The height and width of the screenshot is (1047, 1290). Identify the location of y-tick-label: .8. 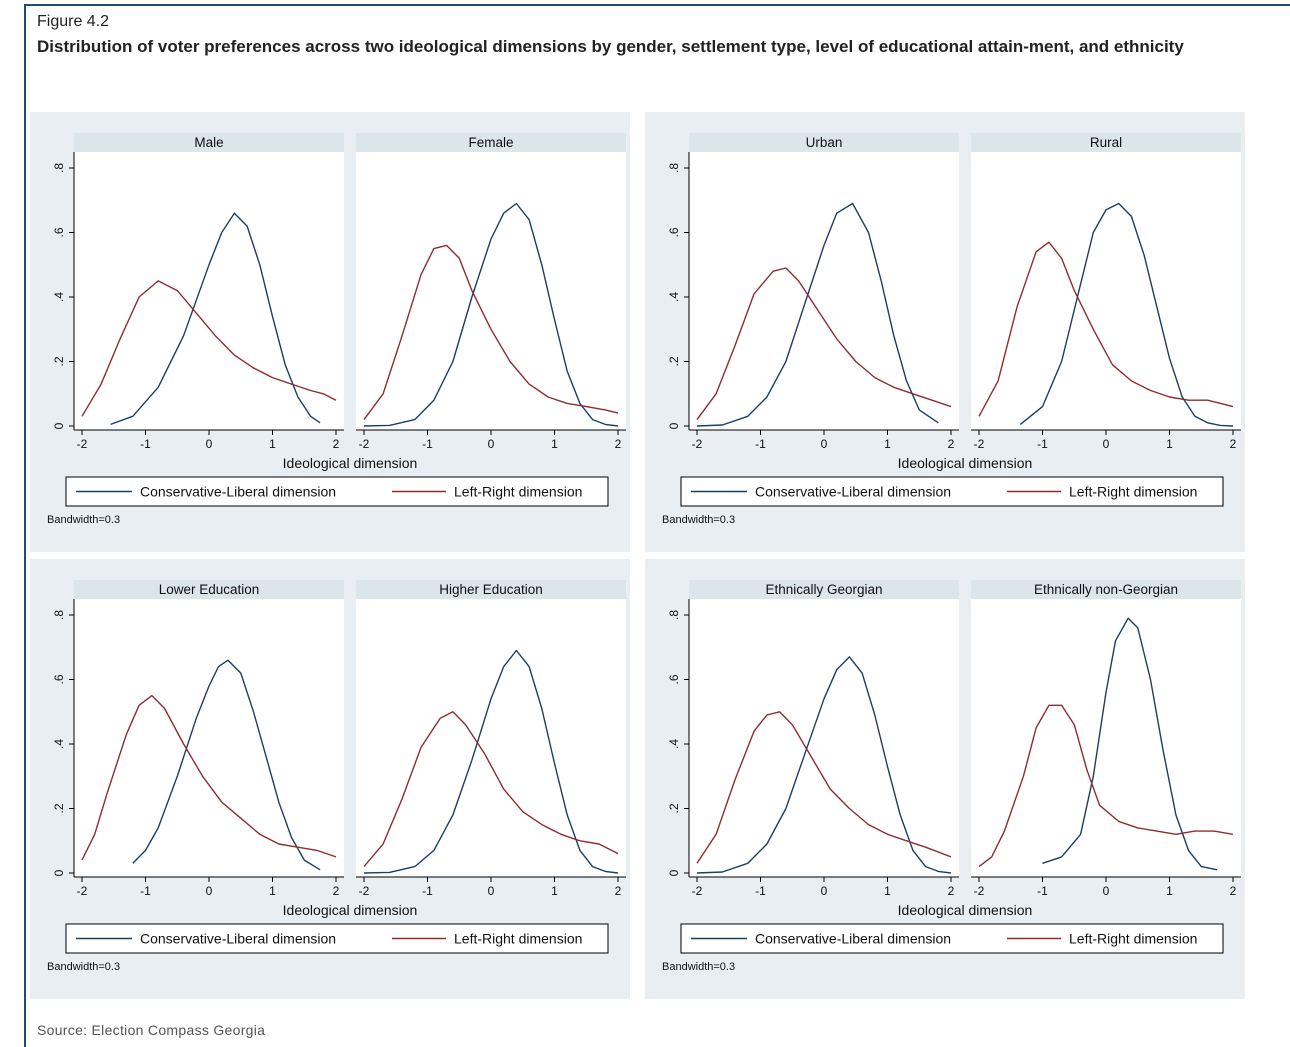
(674, 615).